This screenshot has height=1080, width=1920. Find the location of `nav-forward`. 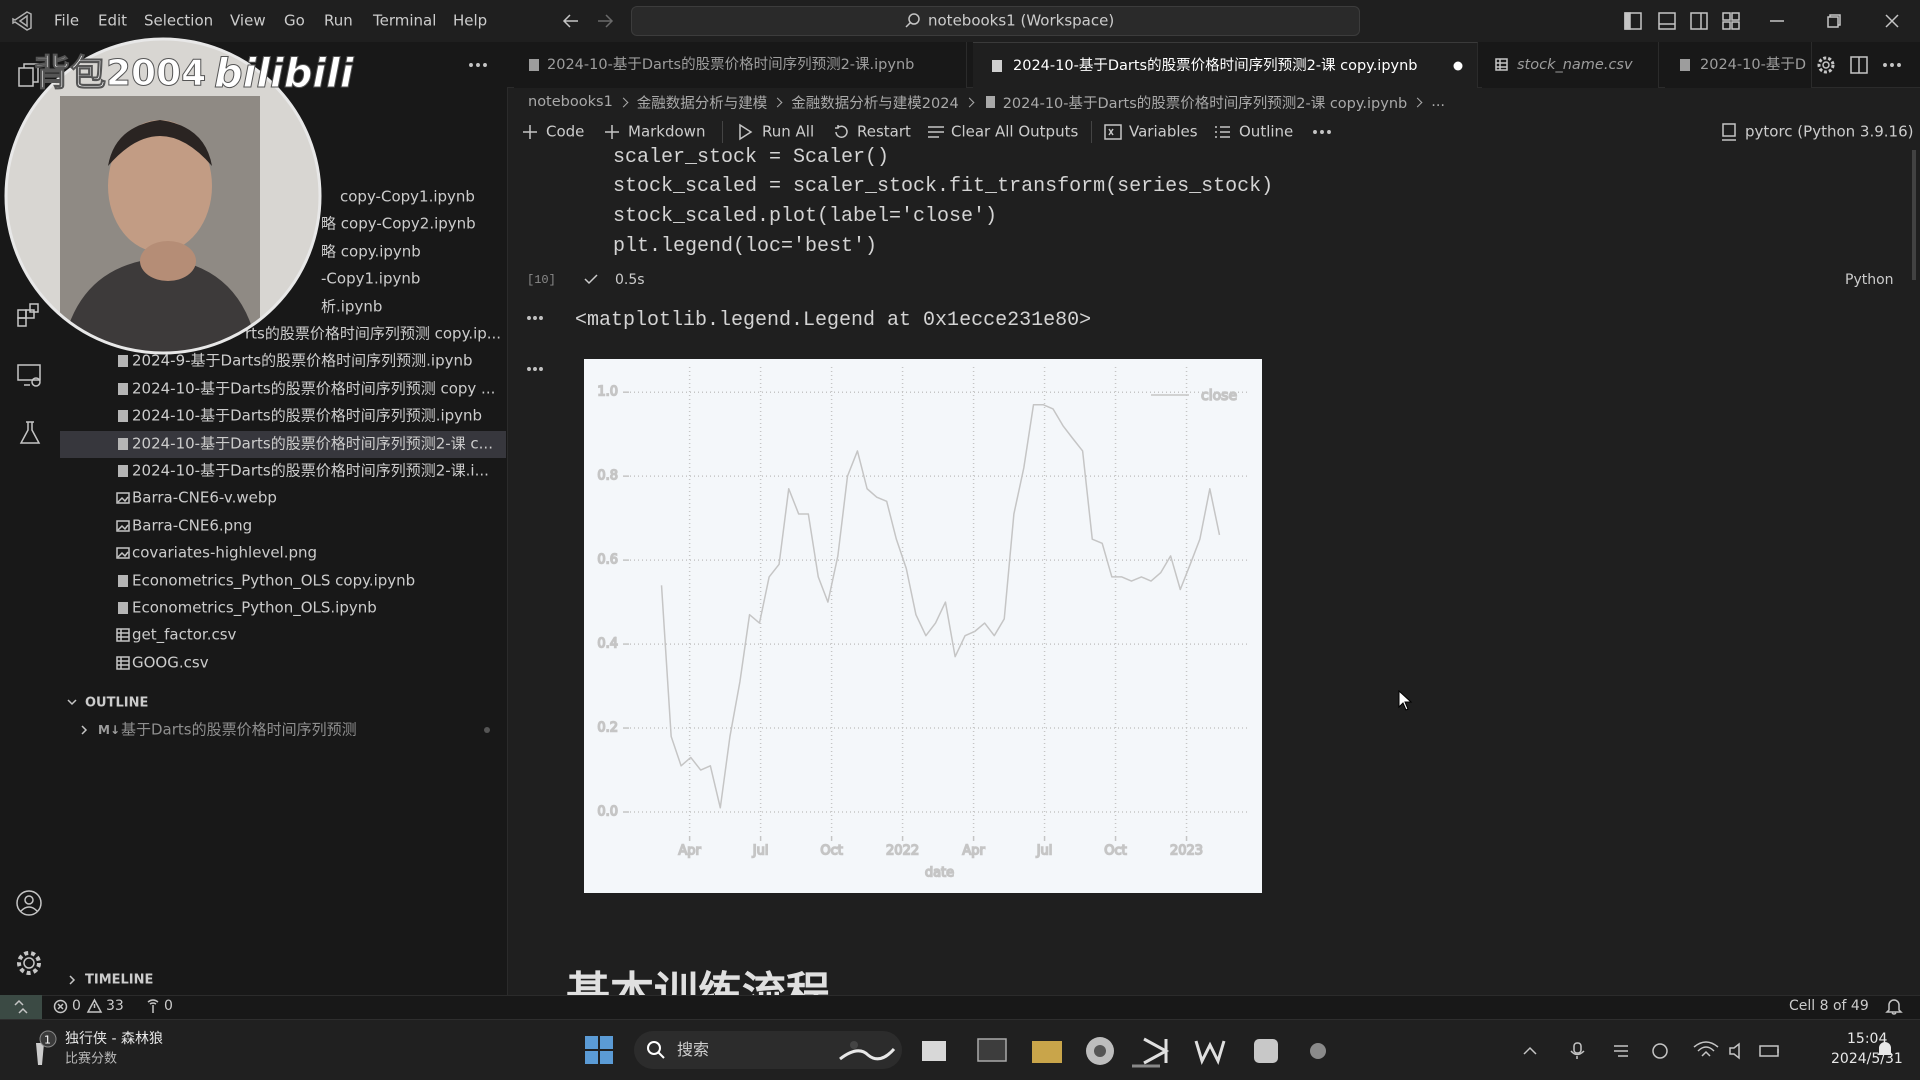

nav-forward is located at coordinates (605, 21).